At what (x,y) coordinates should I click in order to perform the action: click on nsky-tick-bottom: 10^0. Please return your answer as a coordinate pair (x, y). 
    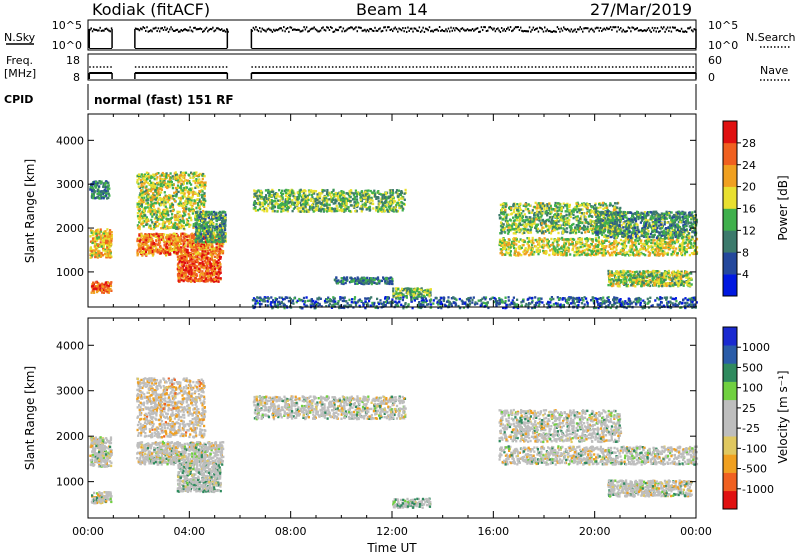
    Looking at the image, I should click on (67, 45).